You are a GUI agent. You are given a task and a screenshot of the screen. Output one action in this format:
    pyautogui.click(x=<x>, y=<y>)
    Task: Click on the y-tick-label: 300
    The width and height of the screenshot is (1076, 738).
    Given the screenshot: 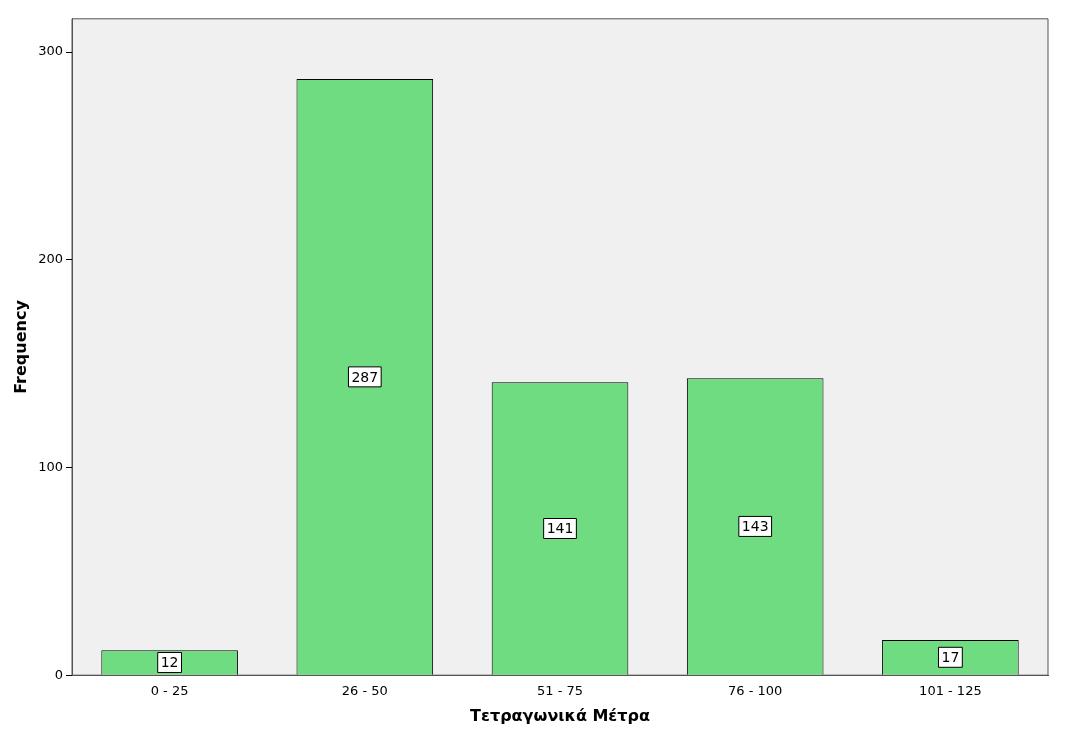 What is the action you would take?
    pyautogui.click(x=51, y=51)
    